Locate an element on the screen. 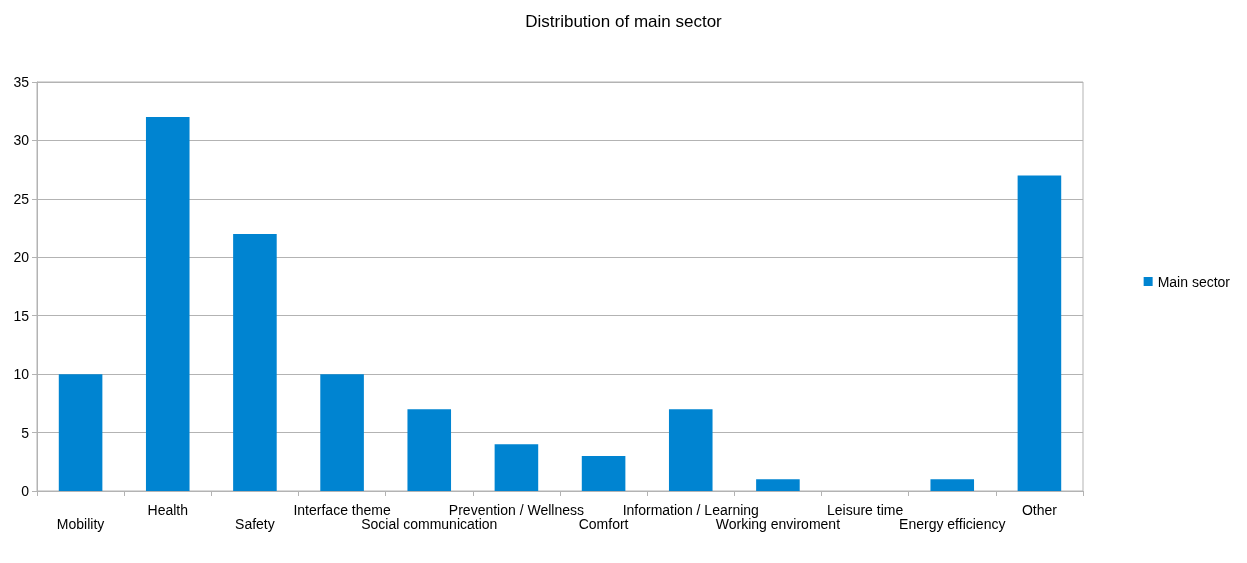 This screenshot has height=563, width=1247. chart-title: Distribution of main sector is located at coordinates (624, 21).